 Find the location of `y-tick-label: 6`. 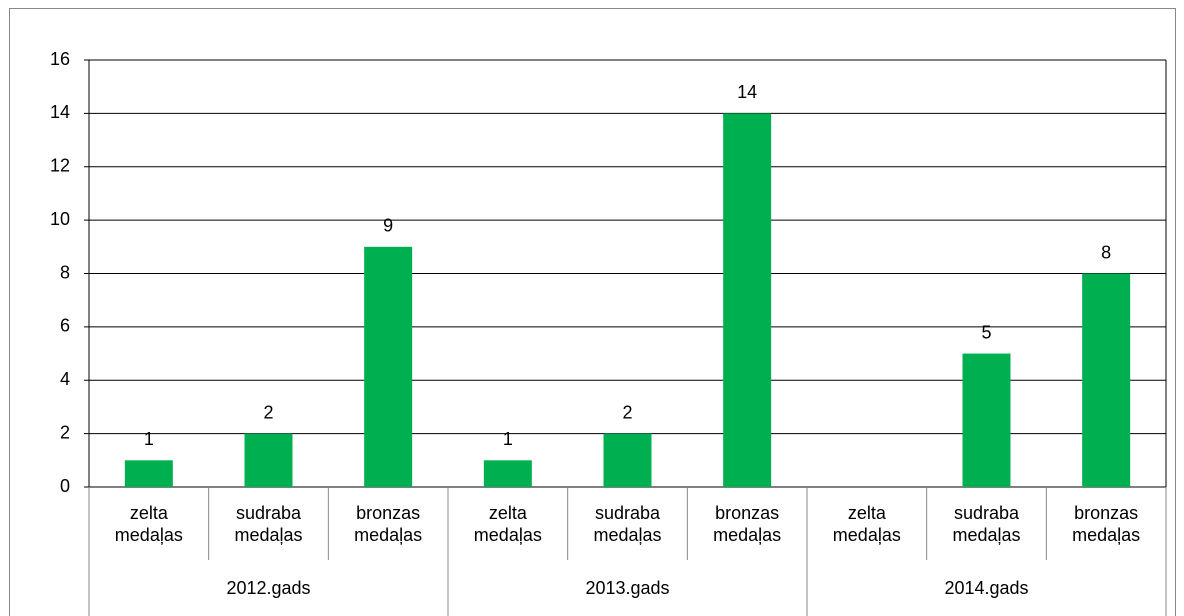

y-tick-label: 6 is located at coordinates (65, 326).